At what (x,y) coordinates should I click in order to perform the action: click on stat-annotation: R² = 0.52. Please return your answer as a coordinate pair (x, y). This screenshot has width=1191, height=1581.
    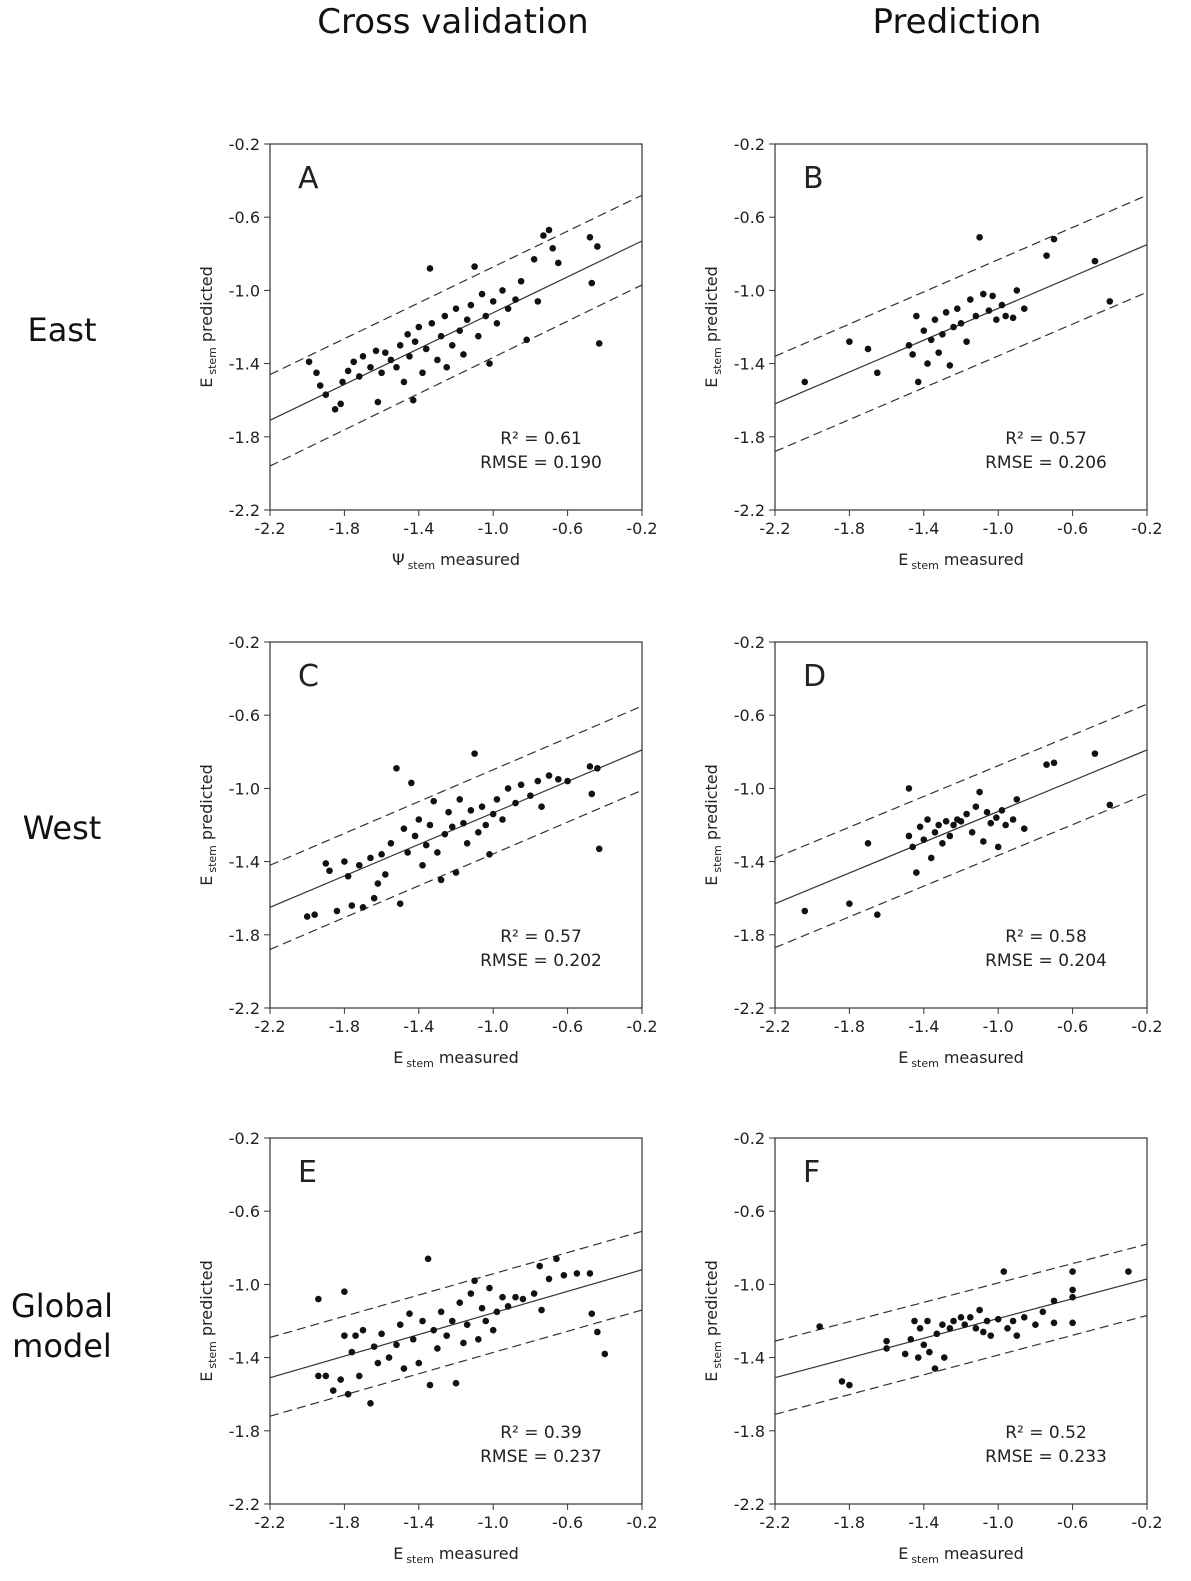
    Looking at the image, I should click on (1046, 1433).